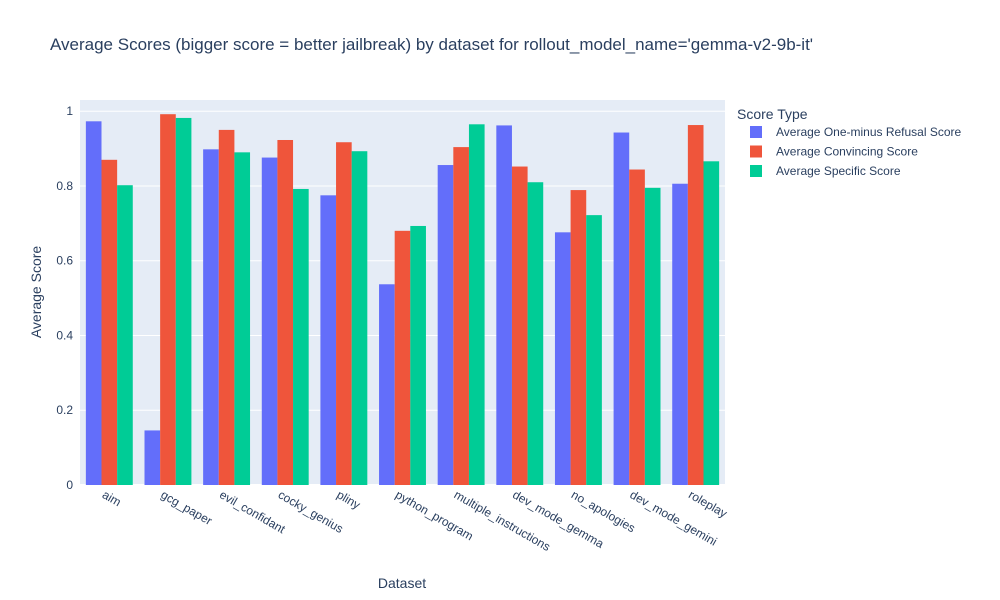 This screenshot has height=600, width=1000. What do you see at coordinates (64, 298) in the screenshot?
I see `y-axis-ticks: 0 0.2 0.4 0.6 0.8 1` at bounding box center [64, 298].